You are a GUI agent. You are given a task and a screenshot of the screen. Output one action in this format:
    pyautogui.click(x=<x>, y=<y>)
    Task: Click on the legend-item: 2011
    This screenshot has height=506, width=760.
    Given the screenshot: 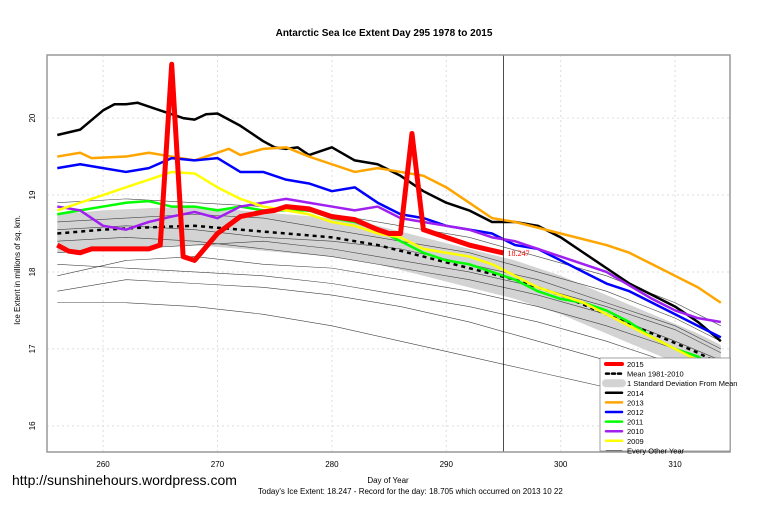 What is the action you would take?
    pyautogui.click(x=635, y=422)
    